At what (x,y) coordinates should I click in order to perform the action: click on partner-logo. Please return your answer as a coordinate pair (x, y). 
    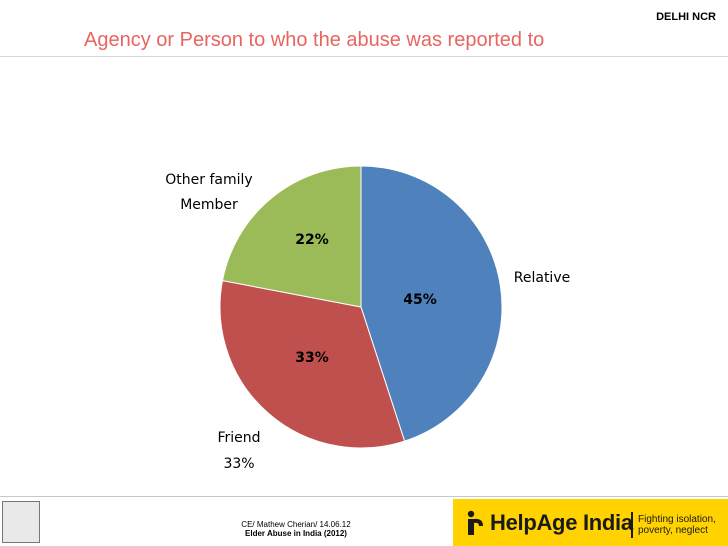
    Looking at the image, I should click on (21, 522).